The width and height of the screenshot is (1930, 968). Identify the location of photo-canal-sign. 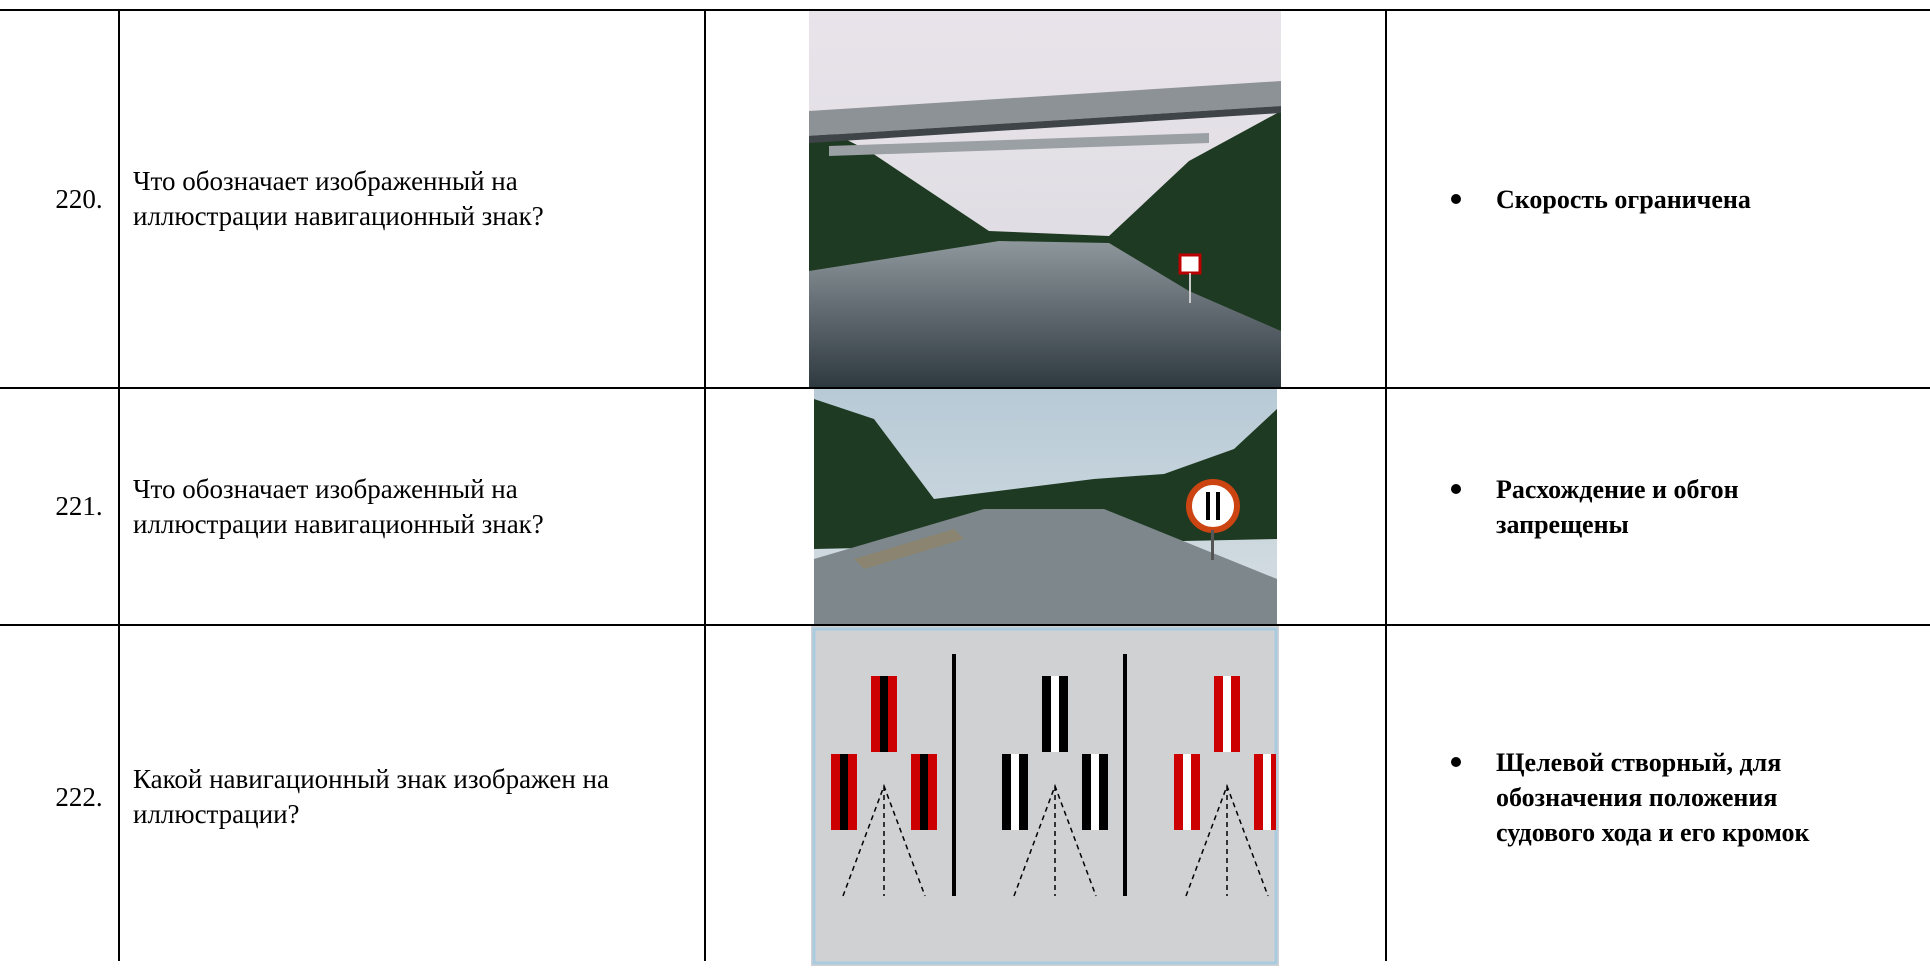
(1045, 506).